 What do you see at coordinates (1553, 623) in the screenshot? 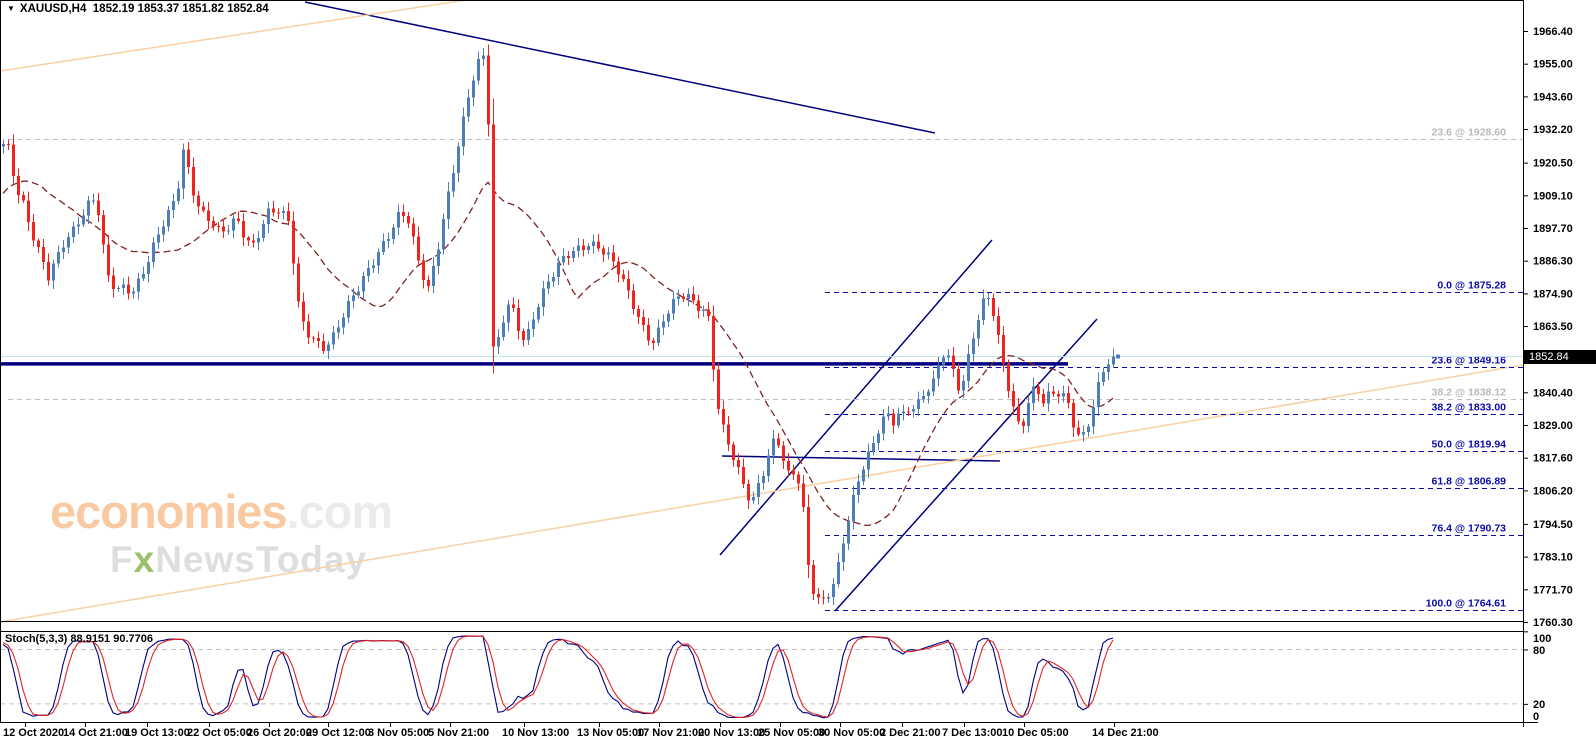
I see `price-tick-label: 1760.30` at bounding box center [1553, 623].